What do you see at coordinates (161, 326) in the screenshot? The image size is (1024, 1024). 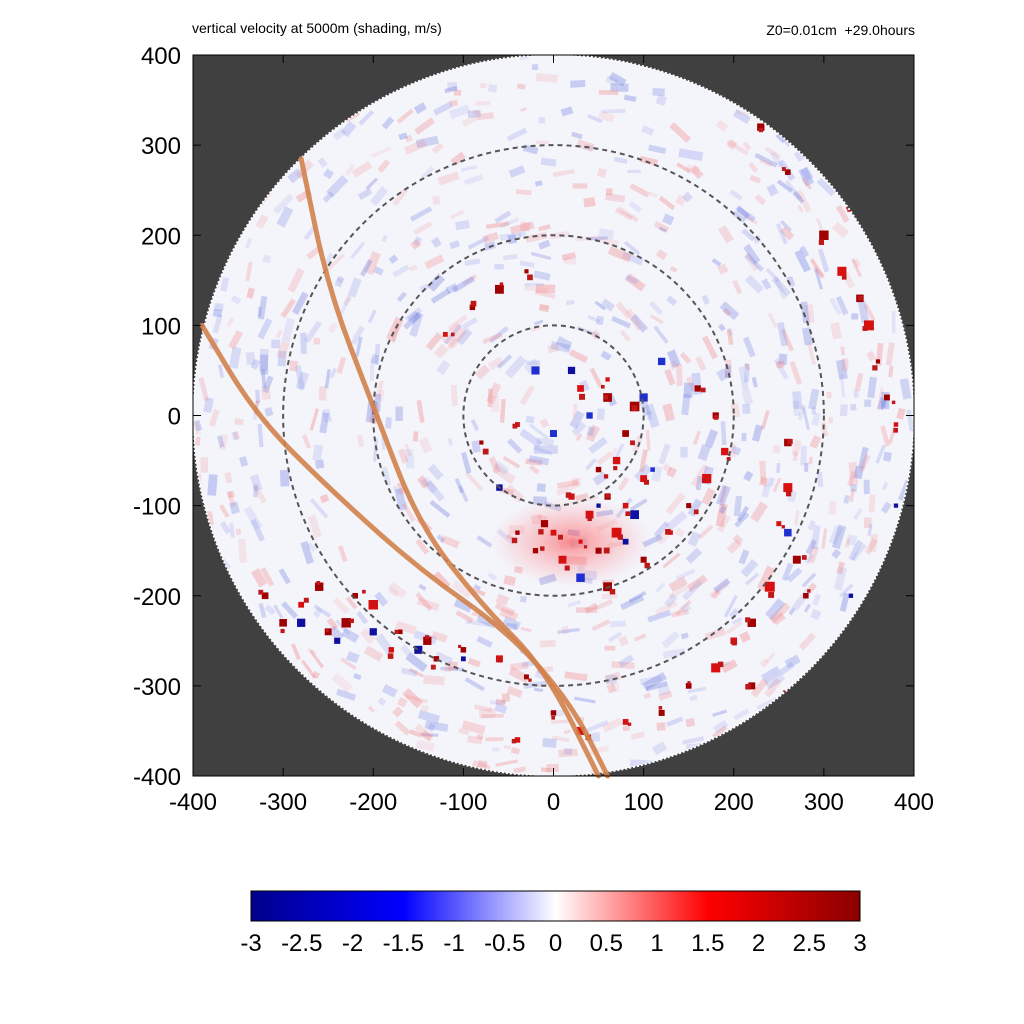 I see `y-tick-label: 100` at bounding box center [161, 326].